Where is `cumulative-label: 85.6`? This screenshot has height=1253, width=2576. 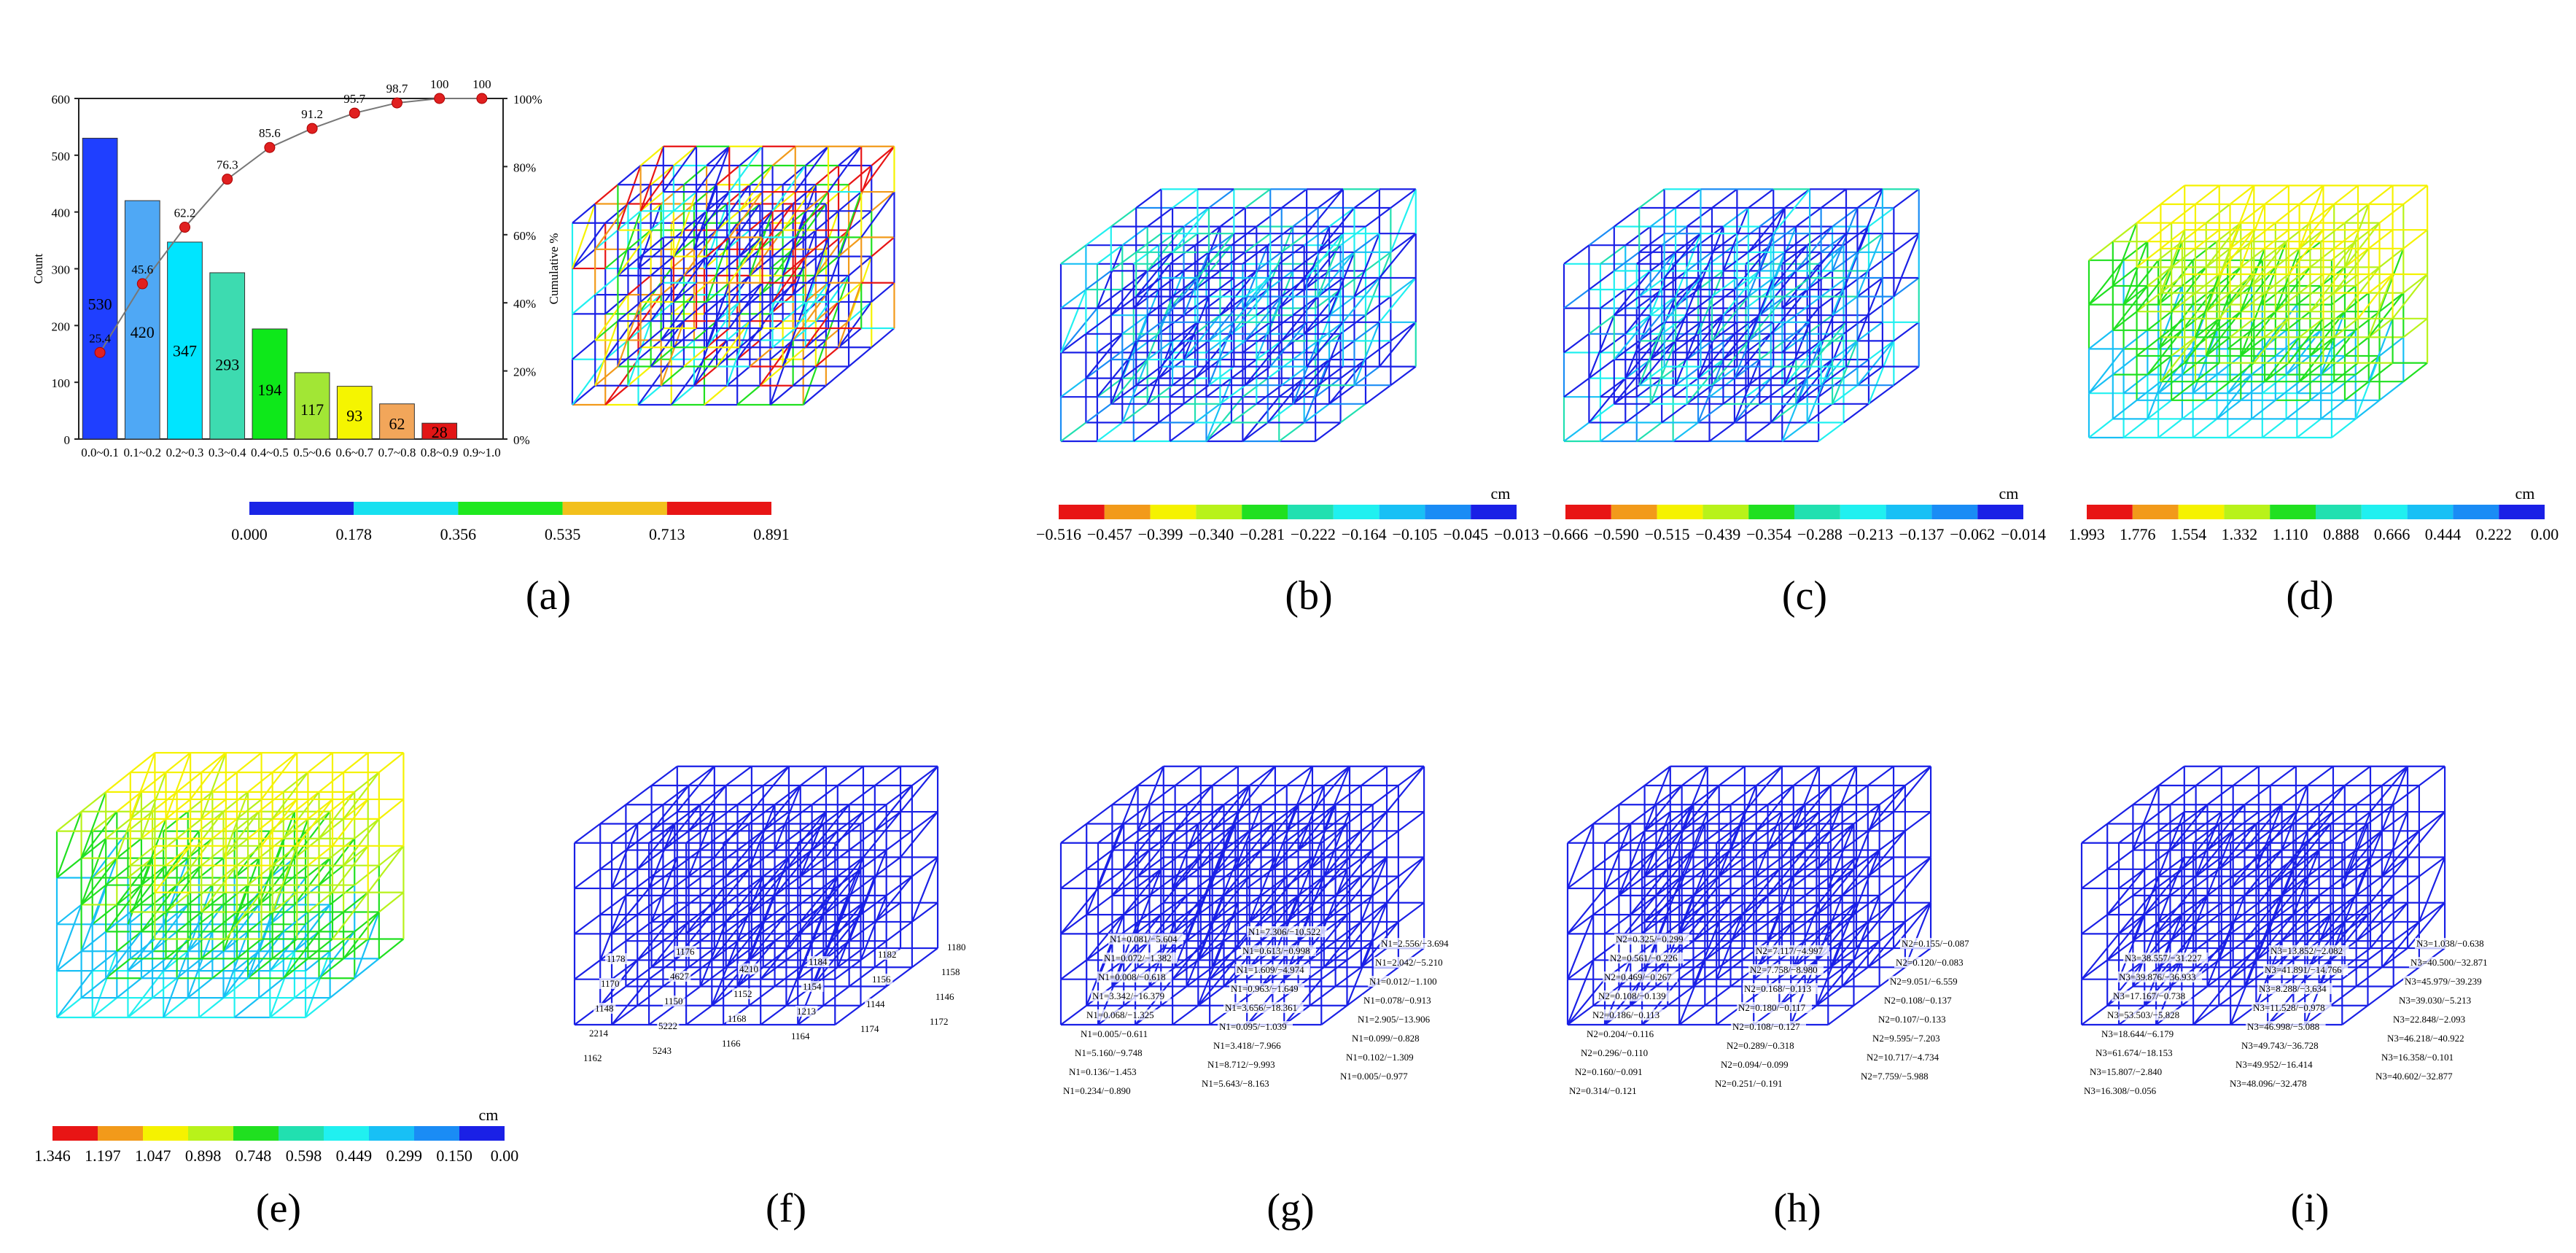 cumulative-label: 85.6 is located at coordinates (270, 133).